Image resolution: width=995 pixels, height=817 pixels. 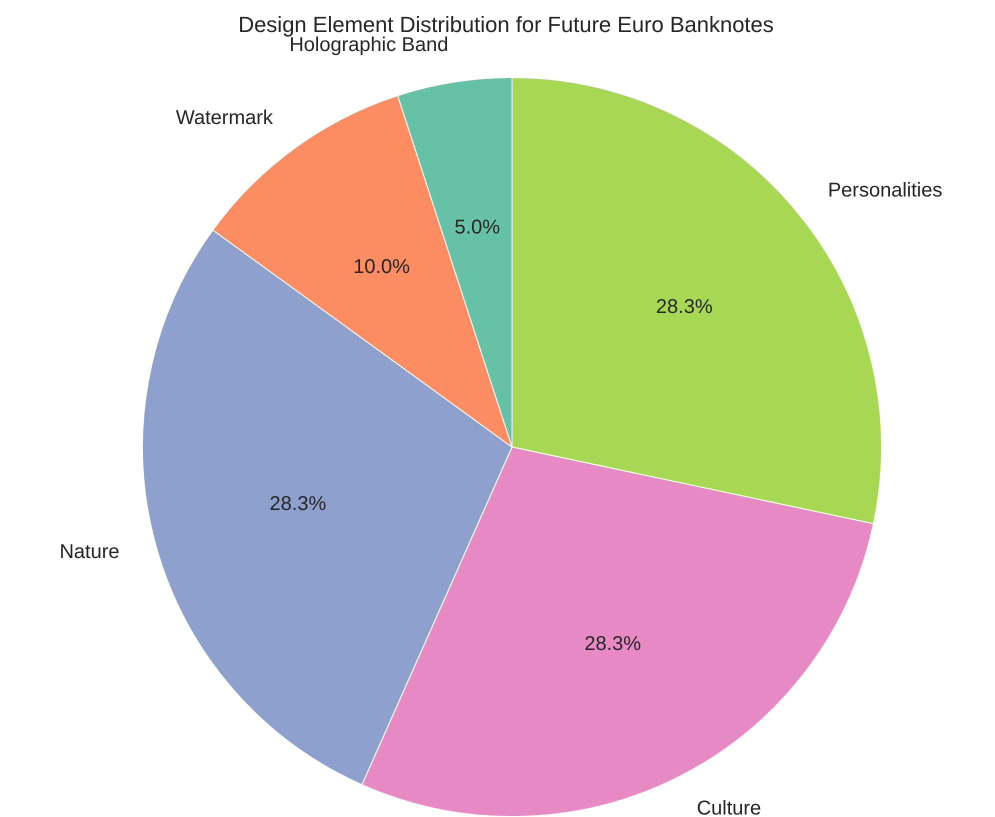 I want to click on slice-label: Culture, so click(x=729, y=807).